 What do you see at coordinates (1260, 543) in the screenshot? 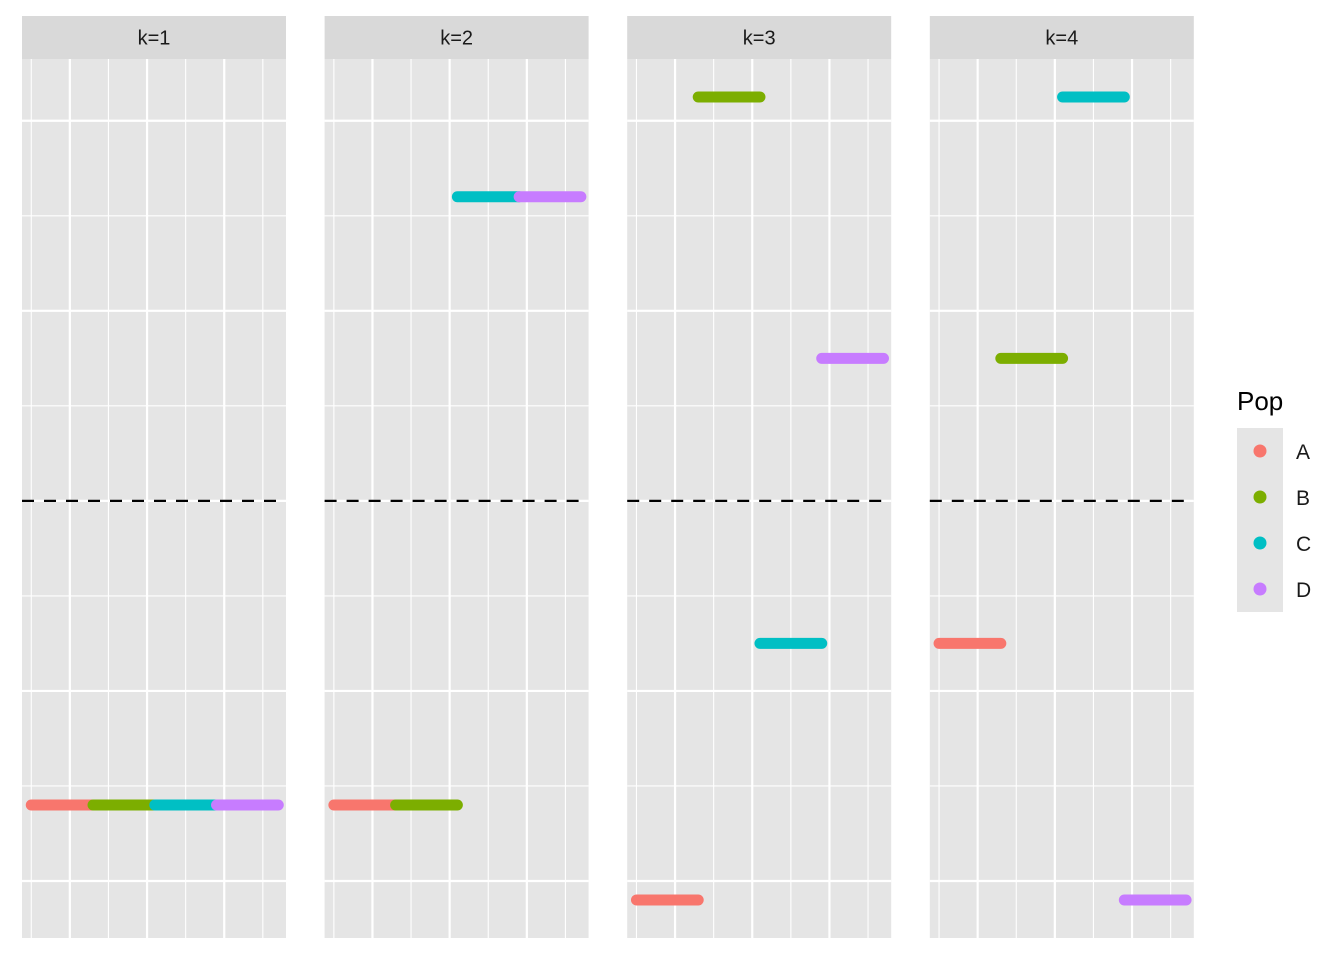
I see `legend-key-c` at bounding box center [1260, 543].